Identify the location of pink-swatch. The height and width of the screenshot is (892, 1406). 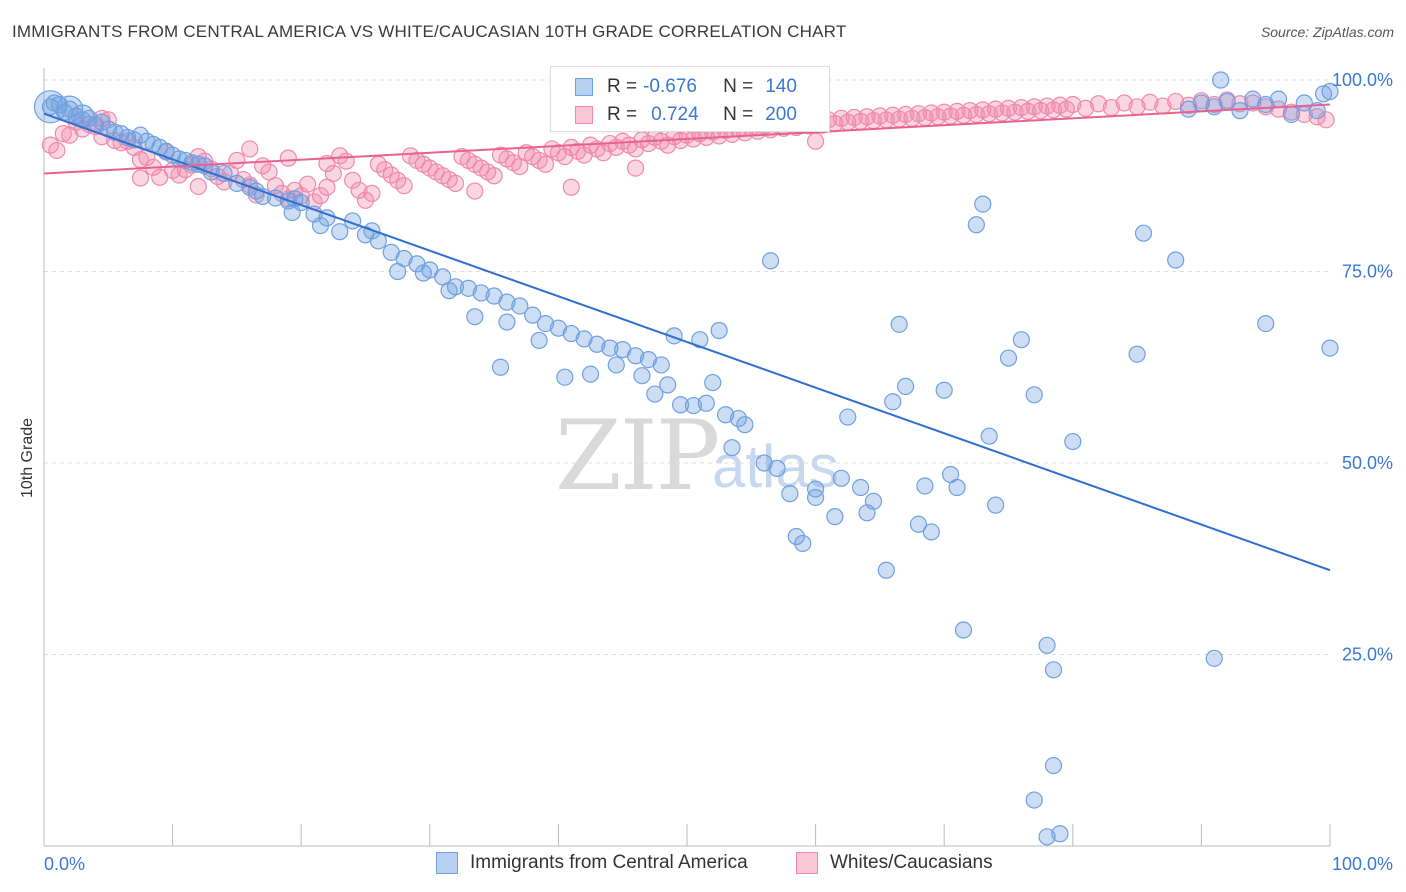
(584, 115).